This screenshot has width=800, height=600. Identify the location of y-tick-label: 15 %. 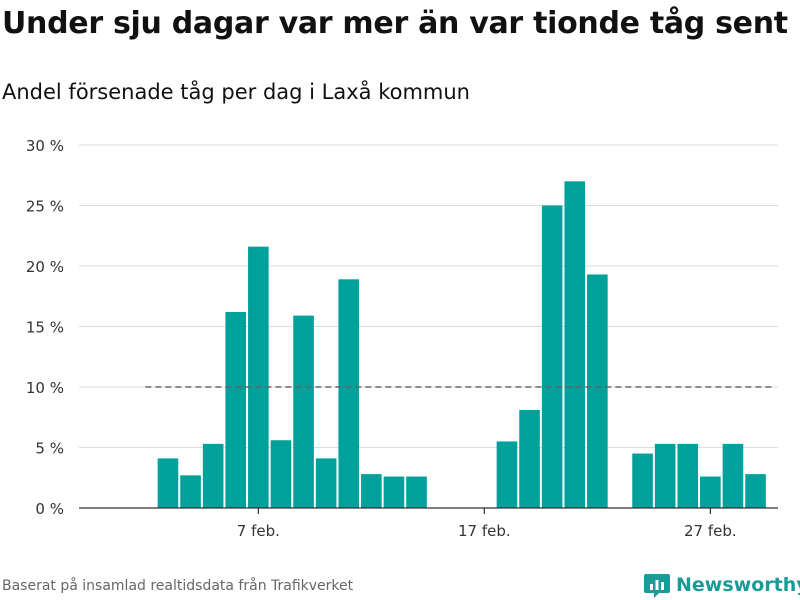
(45, 328).